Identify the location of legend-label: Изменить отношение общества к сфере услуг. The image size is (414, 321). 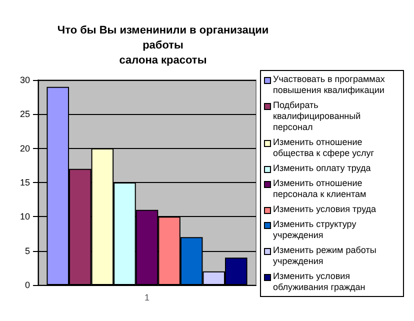
(324, 148).